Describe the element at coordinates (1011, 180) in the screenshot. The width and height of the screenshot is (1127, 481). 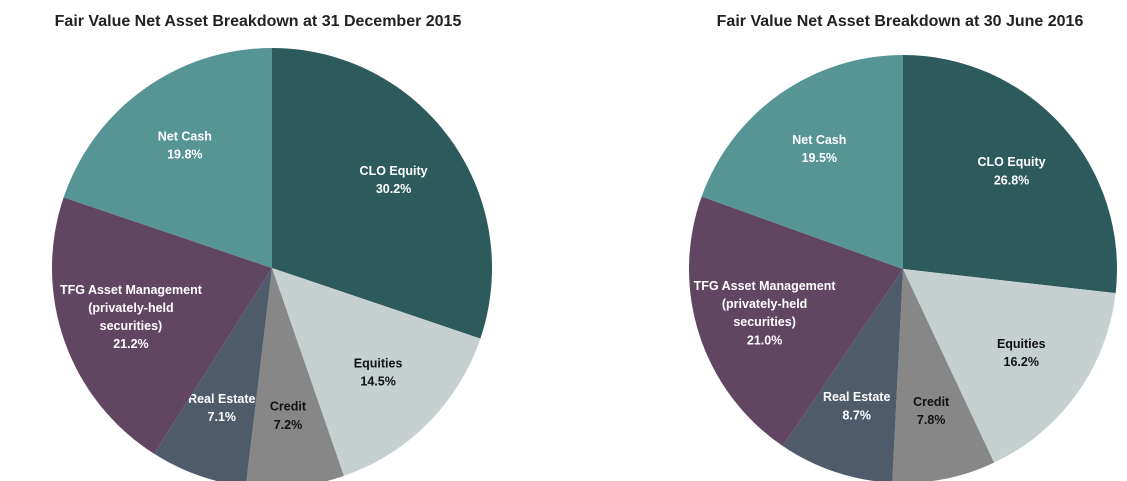
I see `slice-value-label: 26.8%` at that location.